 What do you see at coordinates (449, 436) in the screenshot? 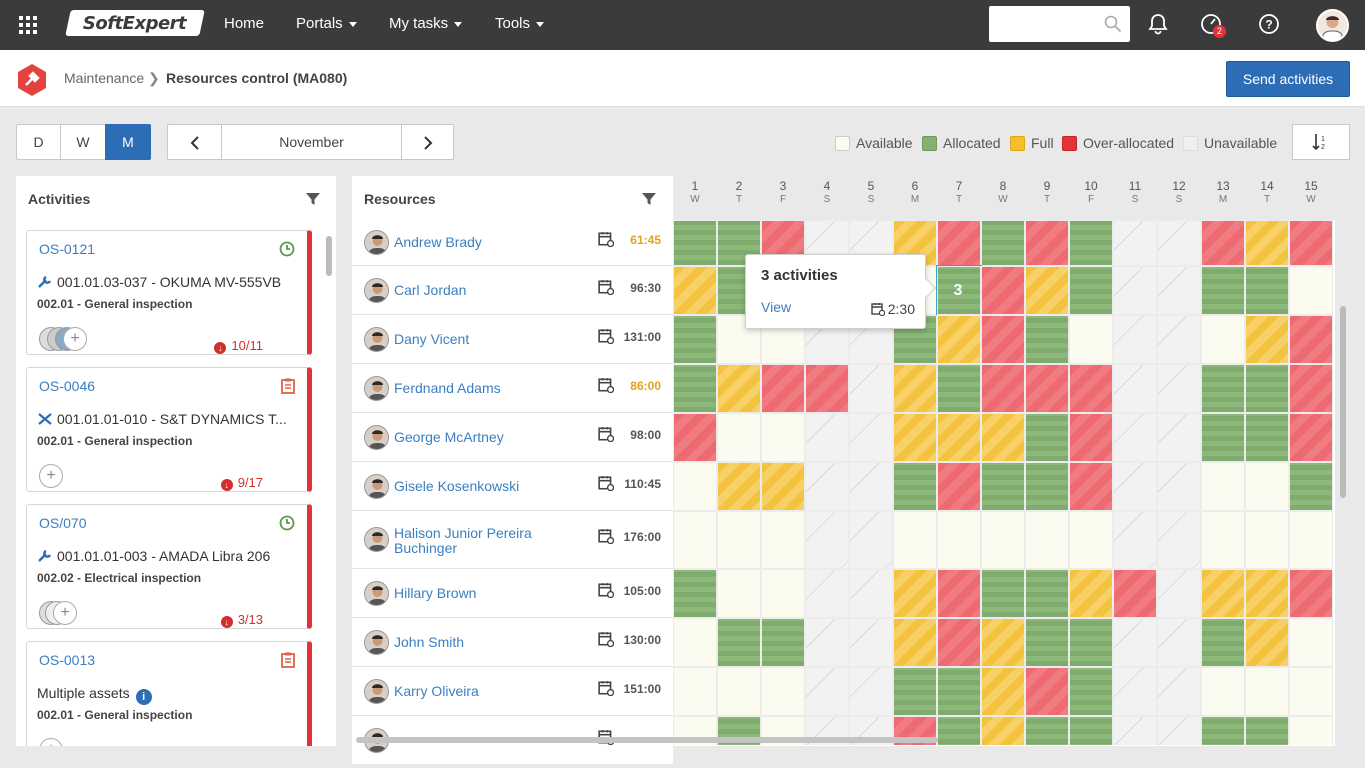
I see `resource-name: George McArtney` at bounding box center [449, 436].